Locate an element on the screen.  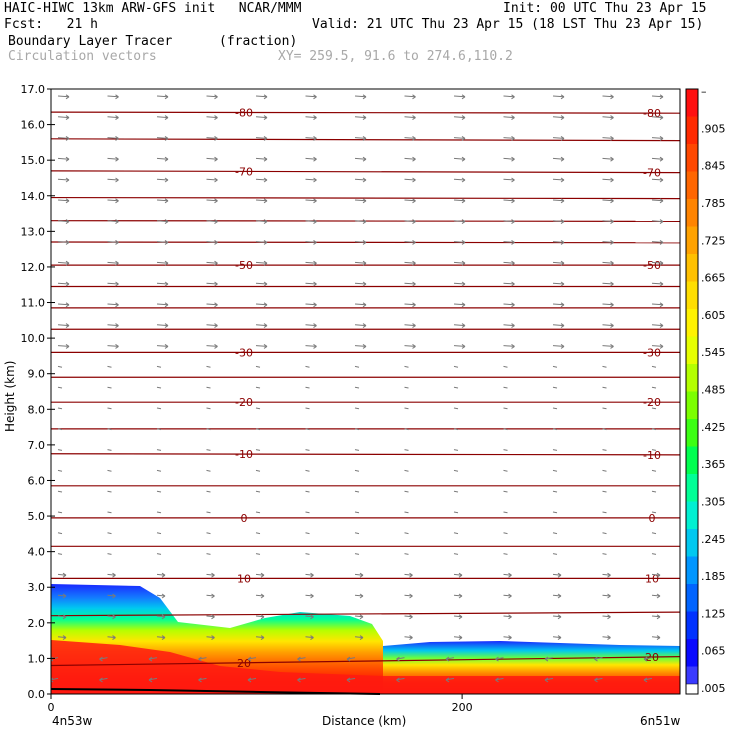
y-tick-label: 9.0 is located at coordinates (37, 374).